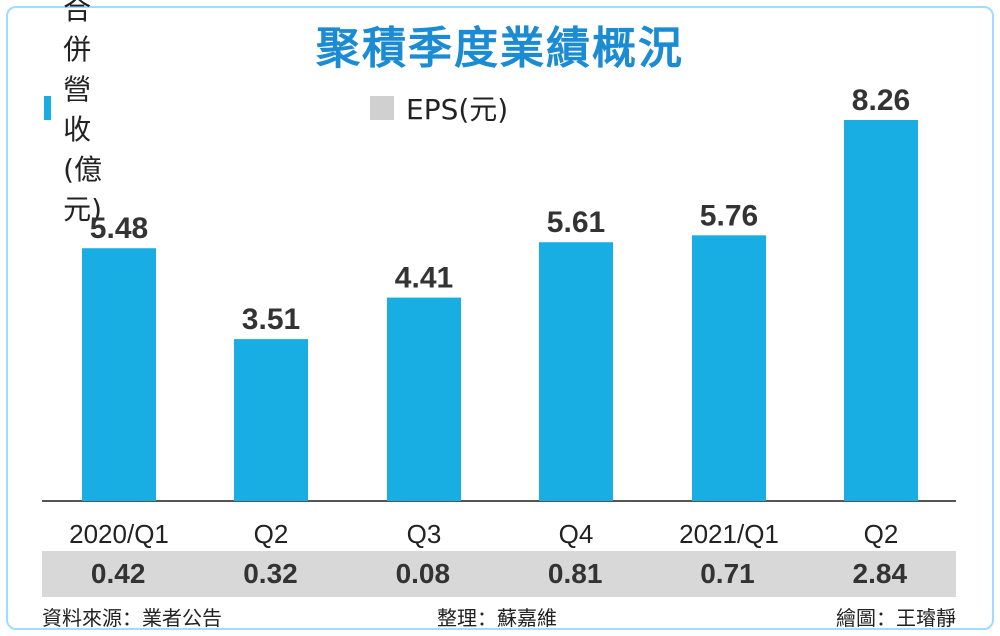  Describe the element at coordinates (118, 573) in the screenshot. I see `eps-cell-1: 0.42` at that location.